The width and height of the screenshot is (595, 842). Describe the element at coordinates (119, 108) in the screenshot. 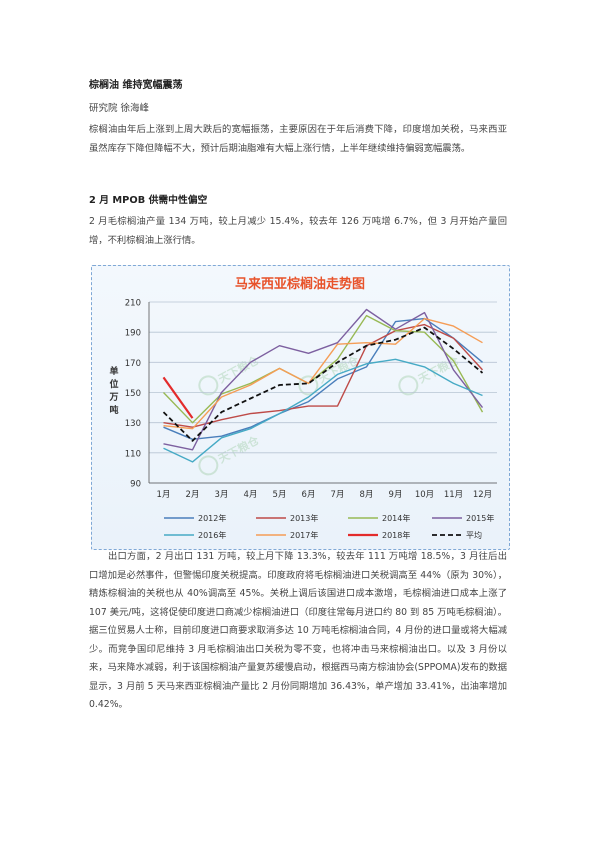

I see `author-line: 研究院 徐海峰` at that location.